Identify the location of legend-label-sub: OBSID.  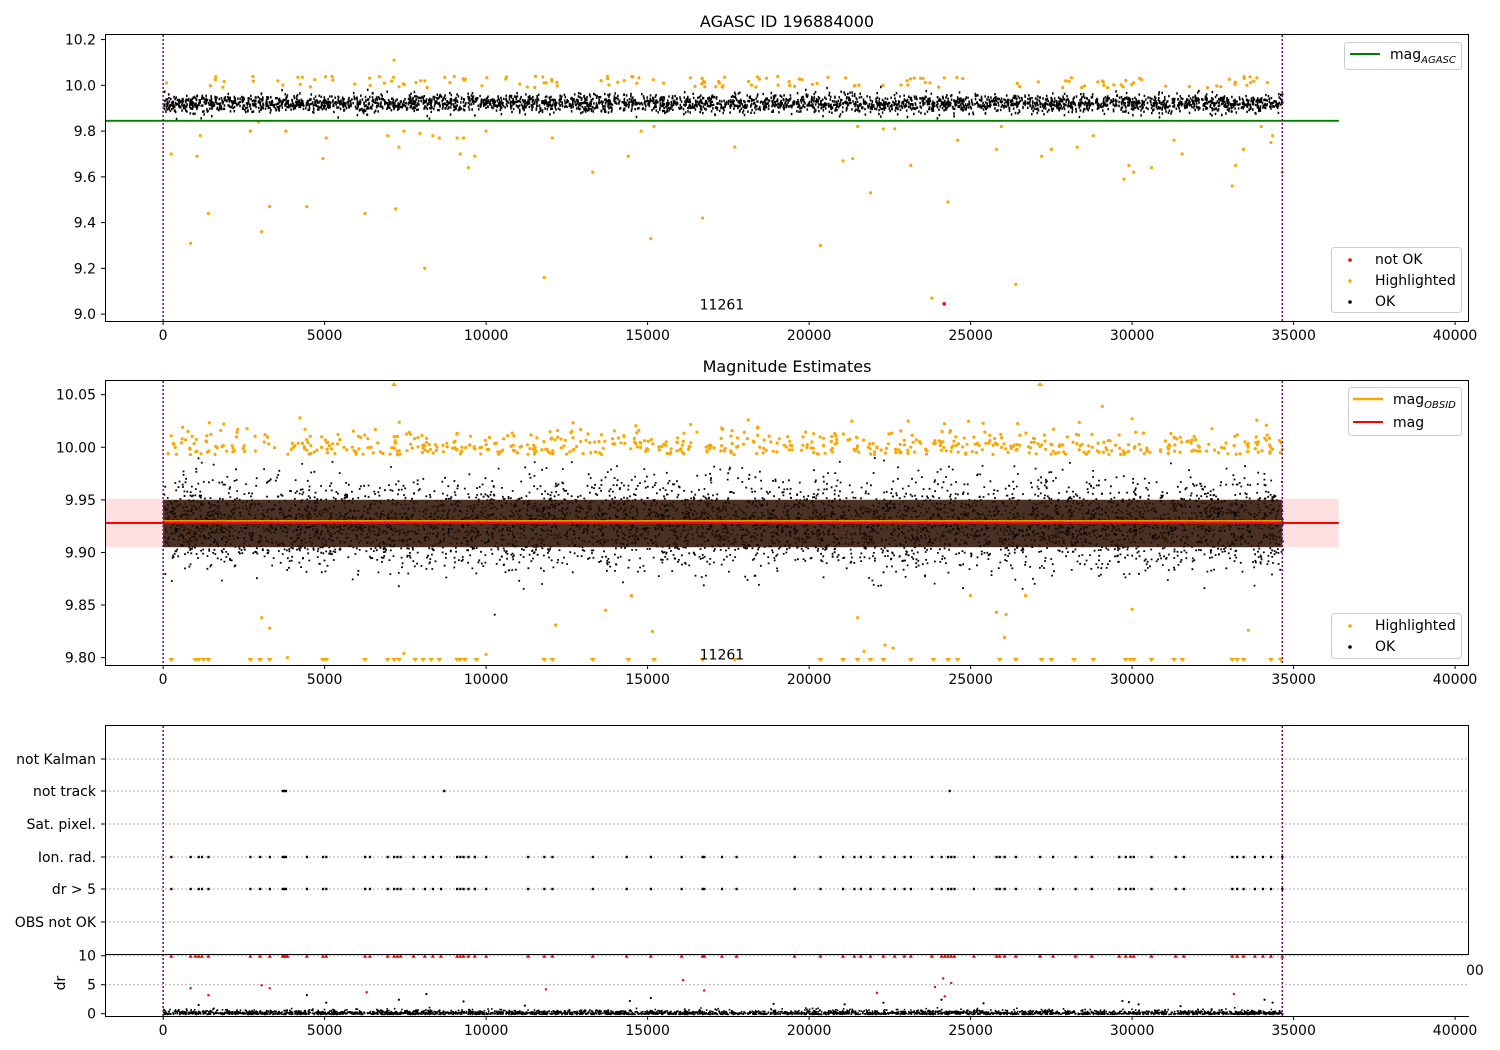
(1440, 405).